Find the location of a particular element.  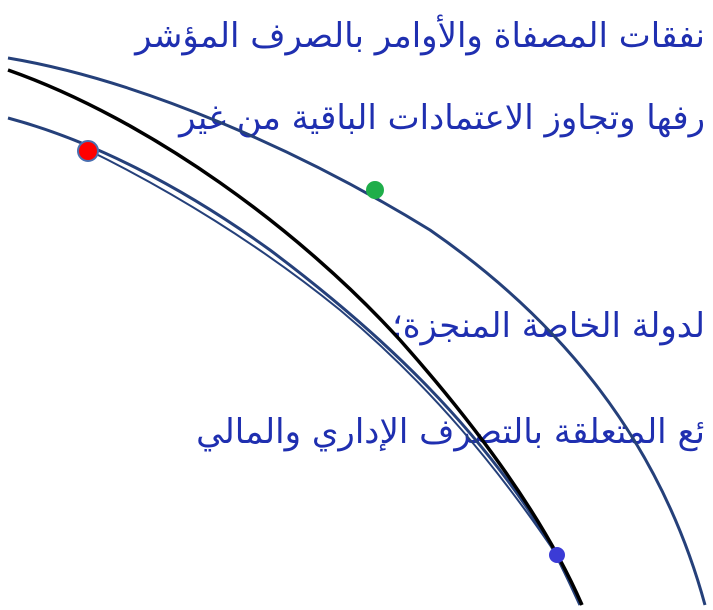

slide-text-line-2: رفها وتجاوز الاعتمادات الباقية من غير is located at coordinates (442, 118).